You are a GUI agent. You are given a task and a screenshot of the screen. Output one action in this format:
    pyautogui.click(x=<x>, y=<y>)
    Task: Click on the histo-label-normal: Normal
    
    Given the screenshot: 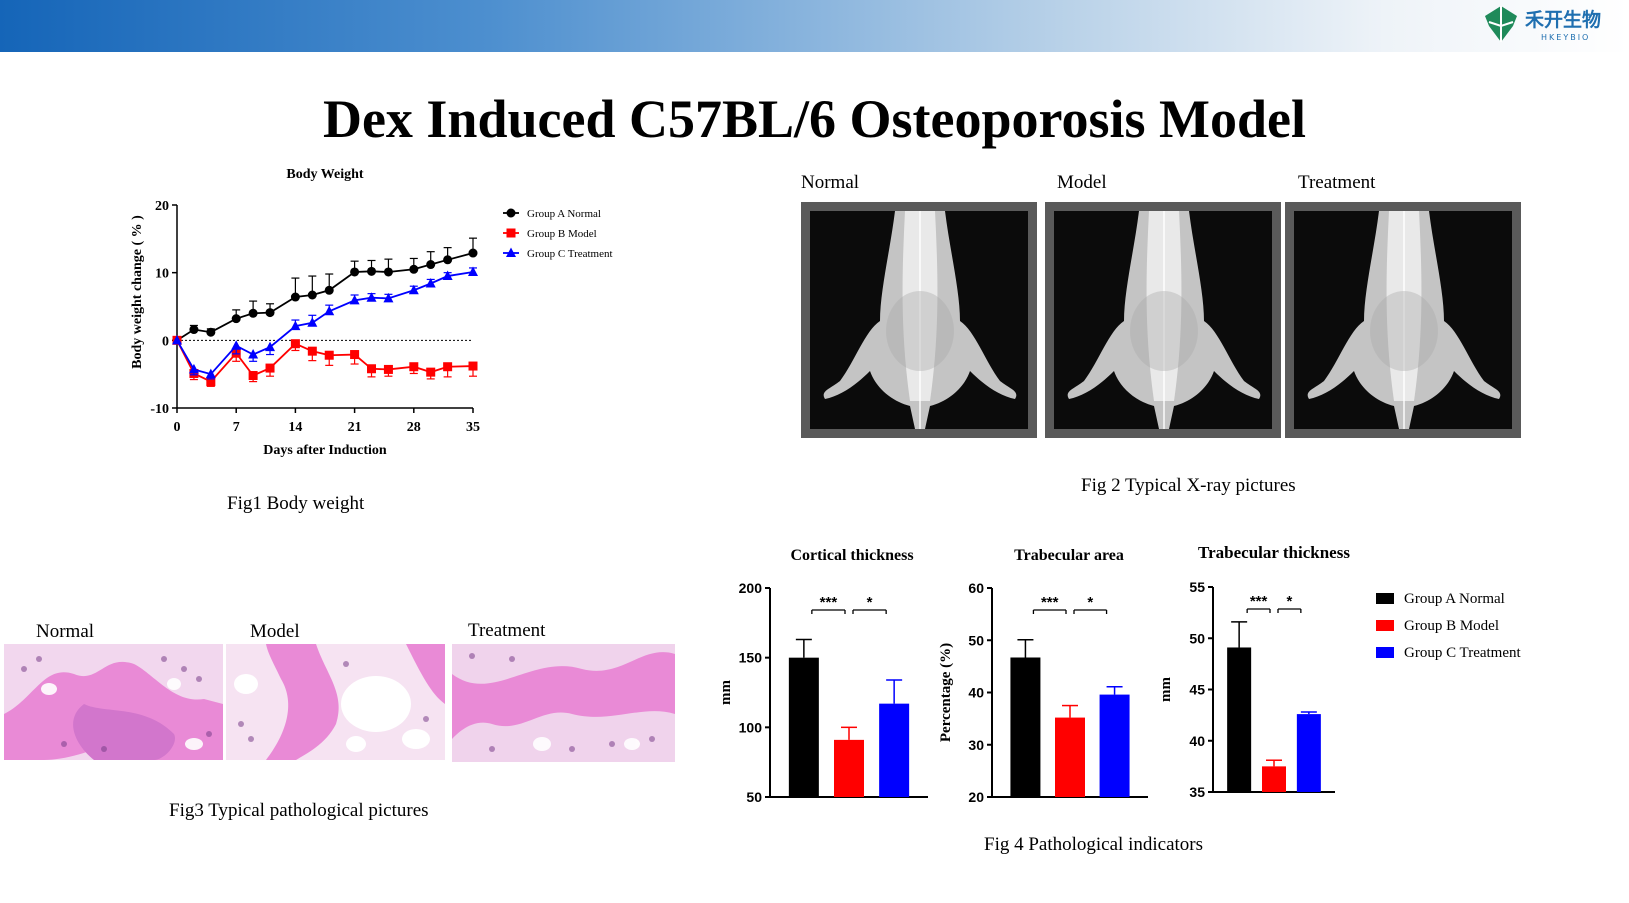 What is the action you would take?
    pyautogui.click(x=65, y=631)
    